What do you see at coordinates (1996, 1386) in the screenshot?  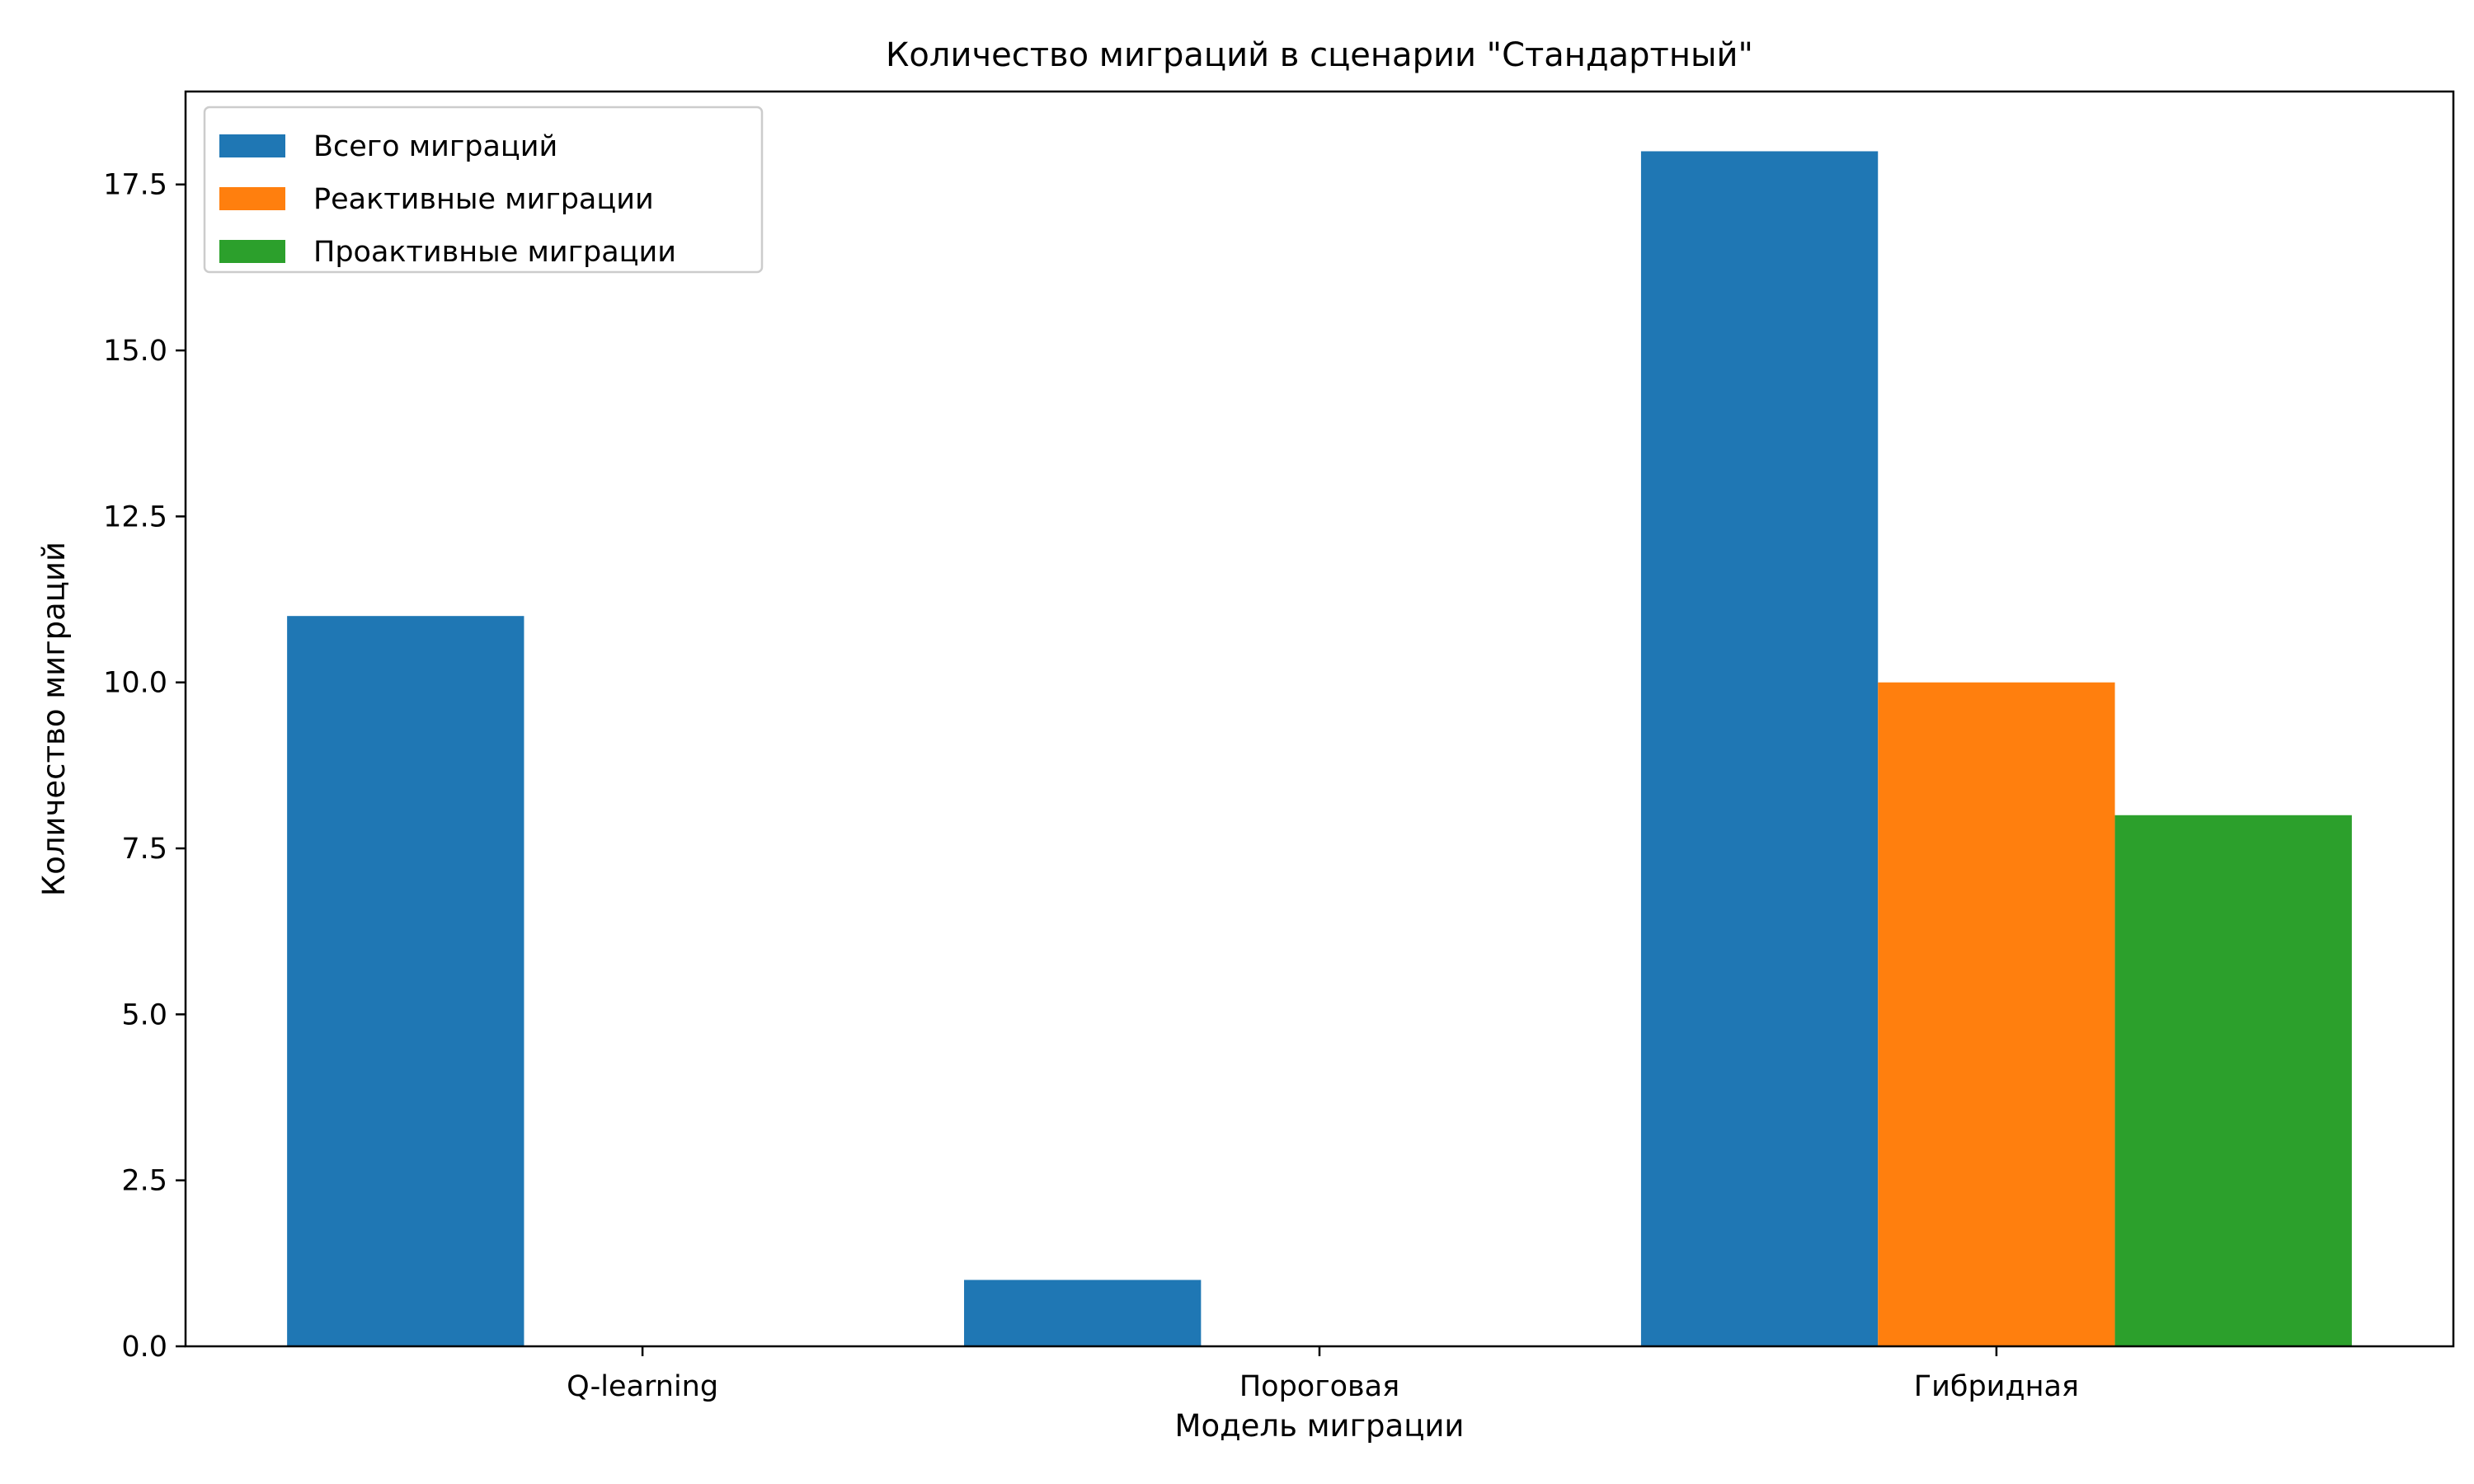 I see `x-tick-label: Гибридная` at bounding box center [1996, 1386].